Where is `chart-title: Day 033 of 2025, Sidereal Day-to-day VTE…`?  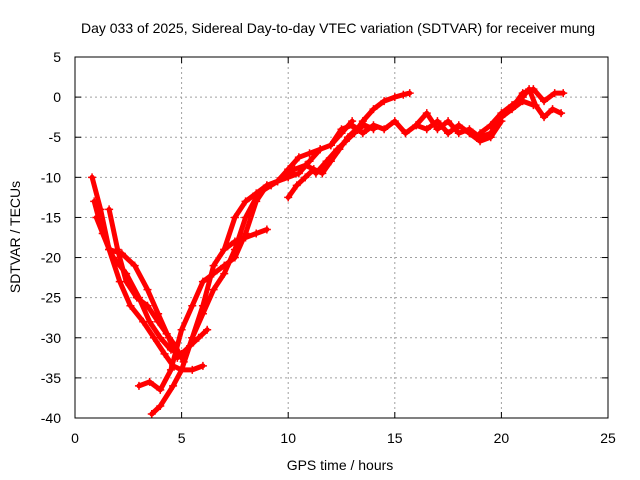 chart-title: Day 033 of 2025, Sidereal Day-to-day VTE… is located at coordinates (338, 28).